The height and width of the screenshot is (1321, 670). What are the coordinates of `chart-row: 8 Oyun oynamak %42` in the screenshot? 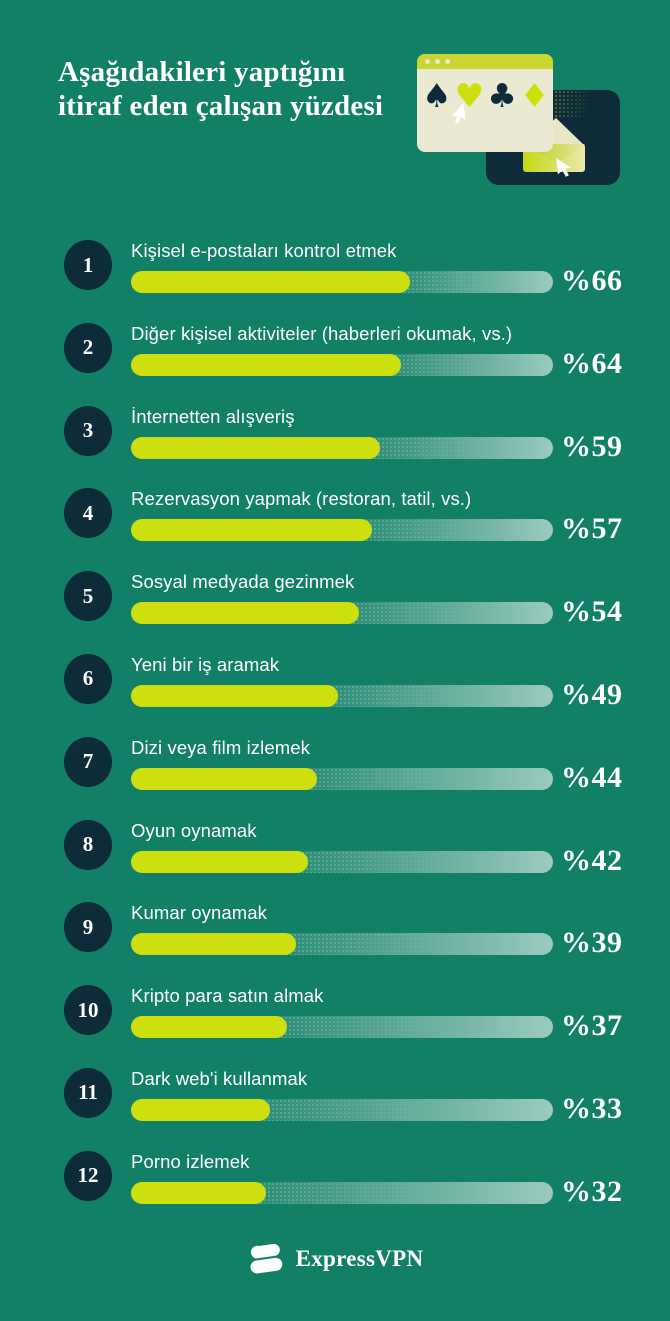 It's located at (335, 861).